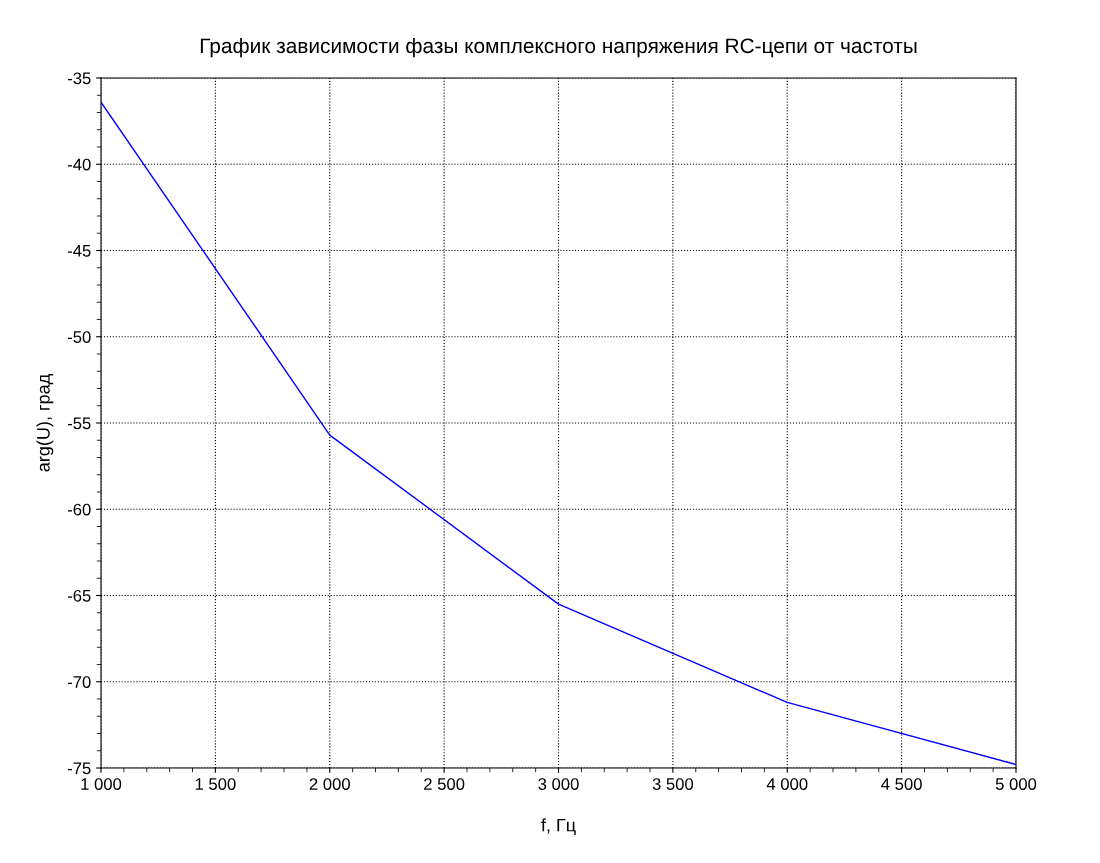 Image resolution: width=1100 pixels, height=863 pixels. I want to click on x-tick-label: 4 500, so click(901, 784).